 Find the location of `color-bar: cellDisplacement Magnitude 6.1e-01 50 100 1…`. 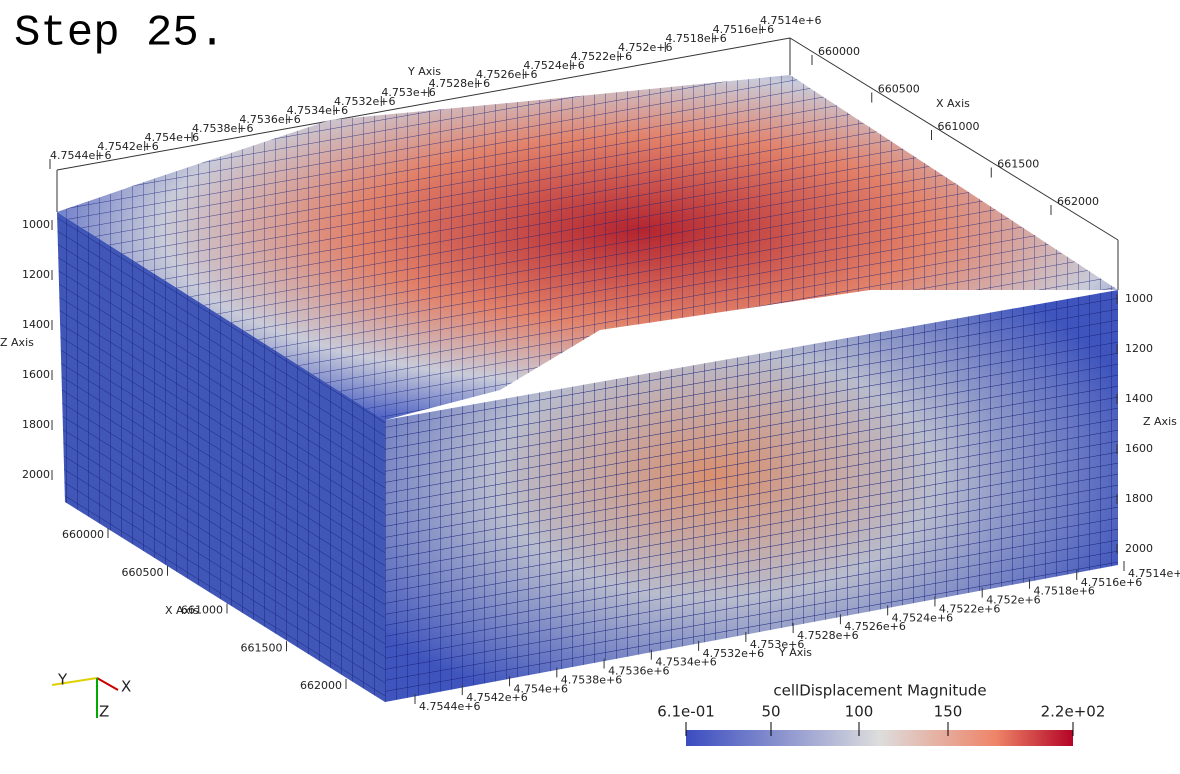

color-bar: cellDisplacement Magnitude 6.1e-01 50 100 1… is located at coordinates (881, 714).